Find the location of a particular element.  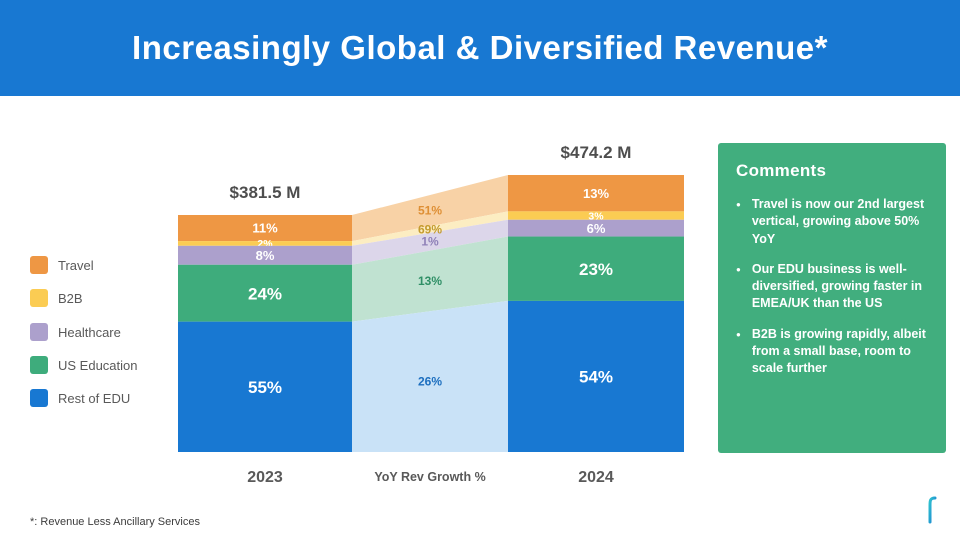

flywire-logo is located at coordinates (931, 512).